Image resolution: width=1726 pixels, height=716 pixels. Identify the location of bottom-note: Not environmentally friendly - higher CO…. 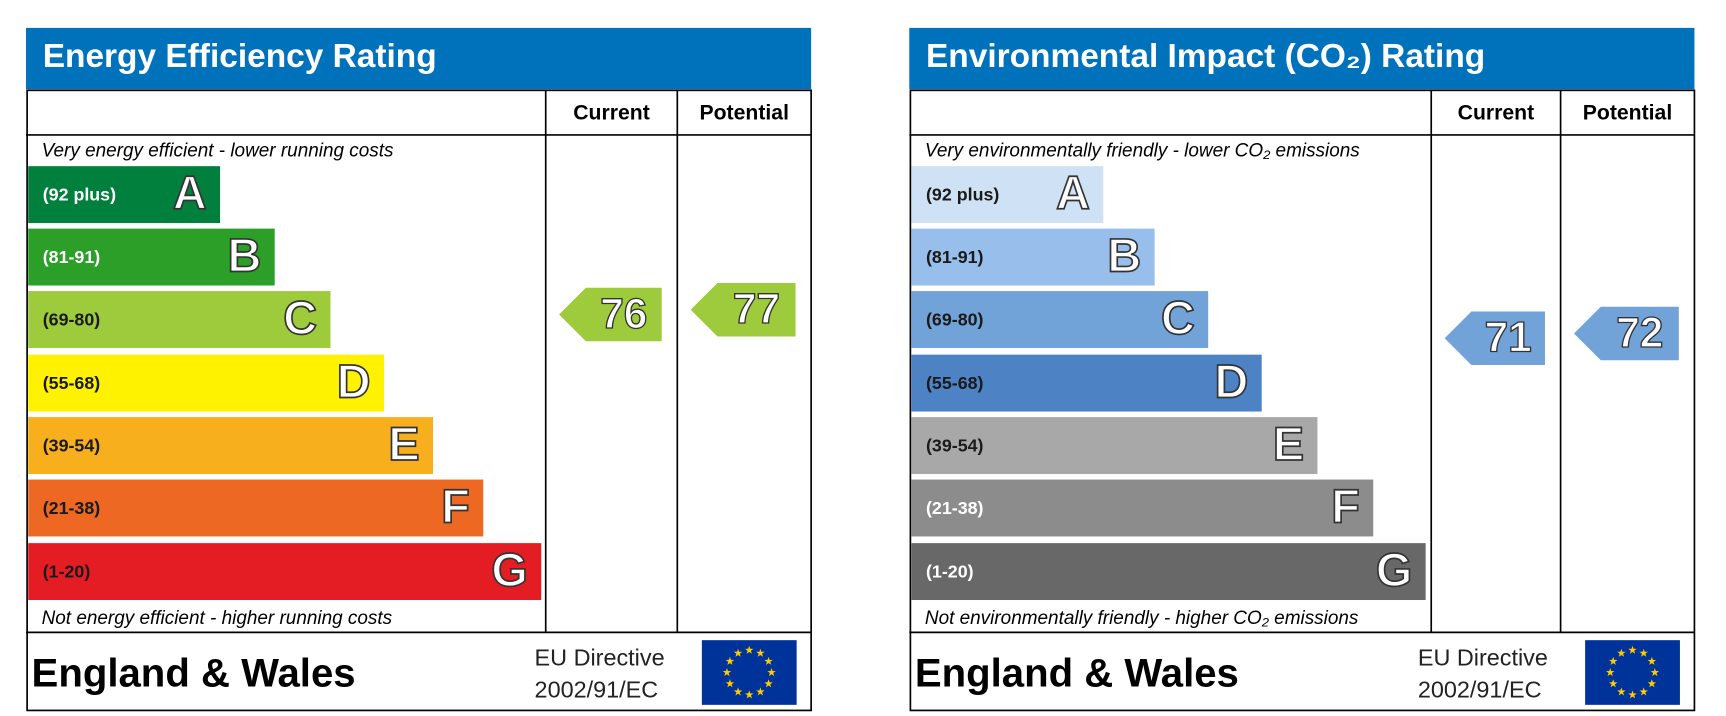
(1142, 618).